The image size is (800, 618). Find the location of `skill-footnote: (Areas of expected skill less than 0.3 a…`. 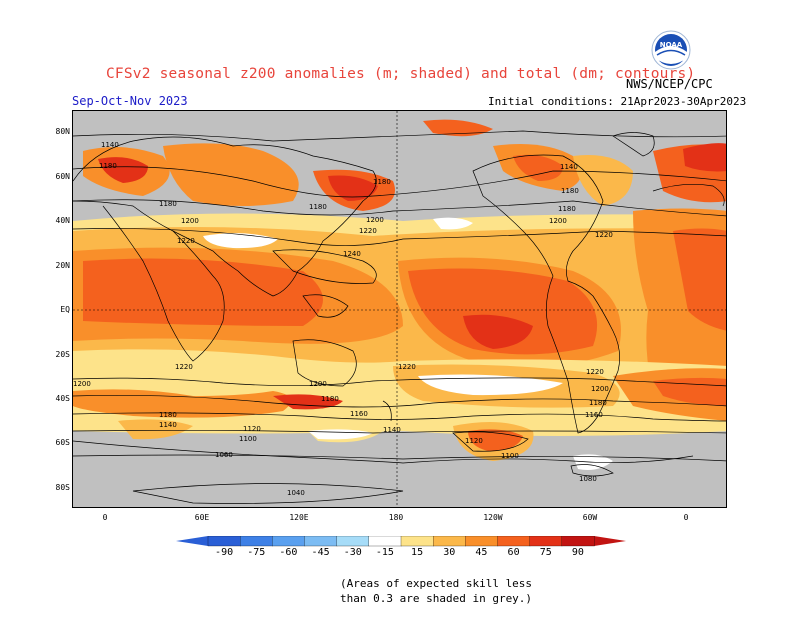

skill-footnote: (Areas of expected skill less than 0.3 a… is located at coordinates (436, 591).